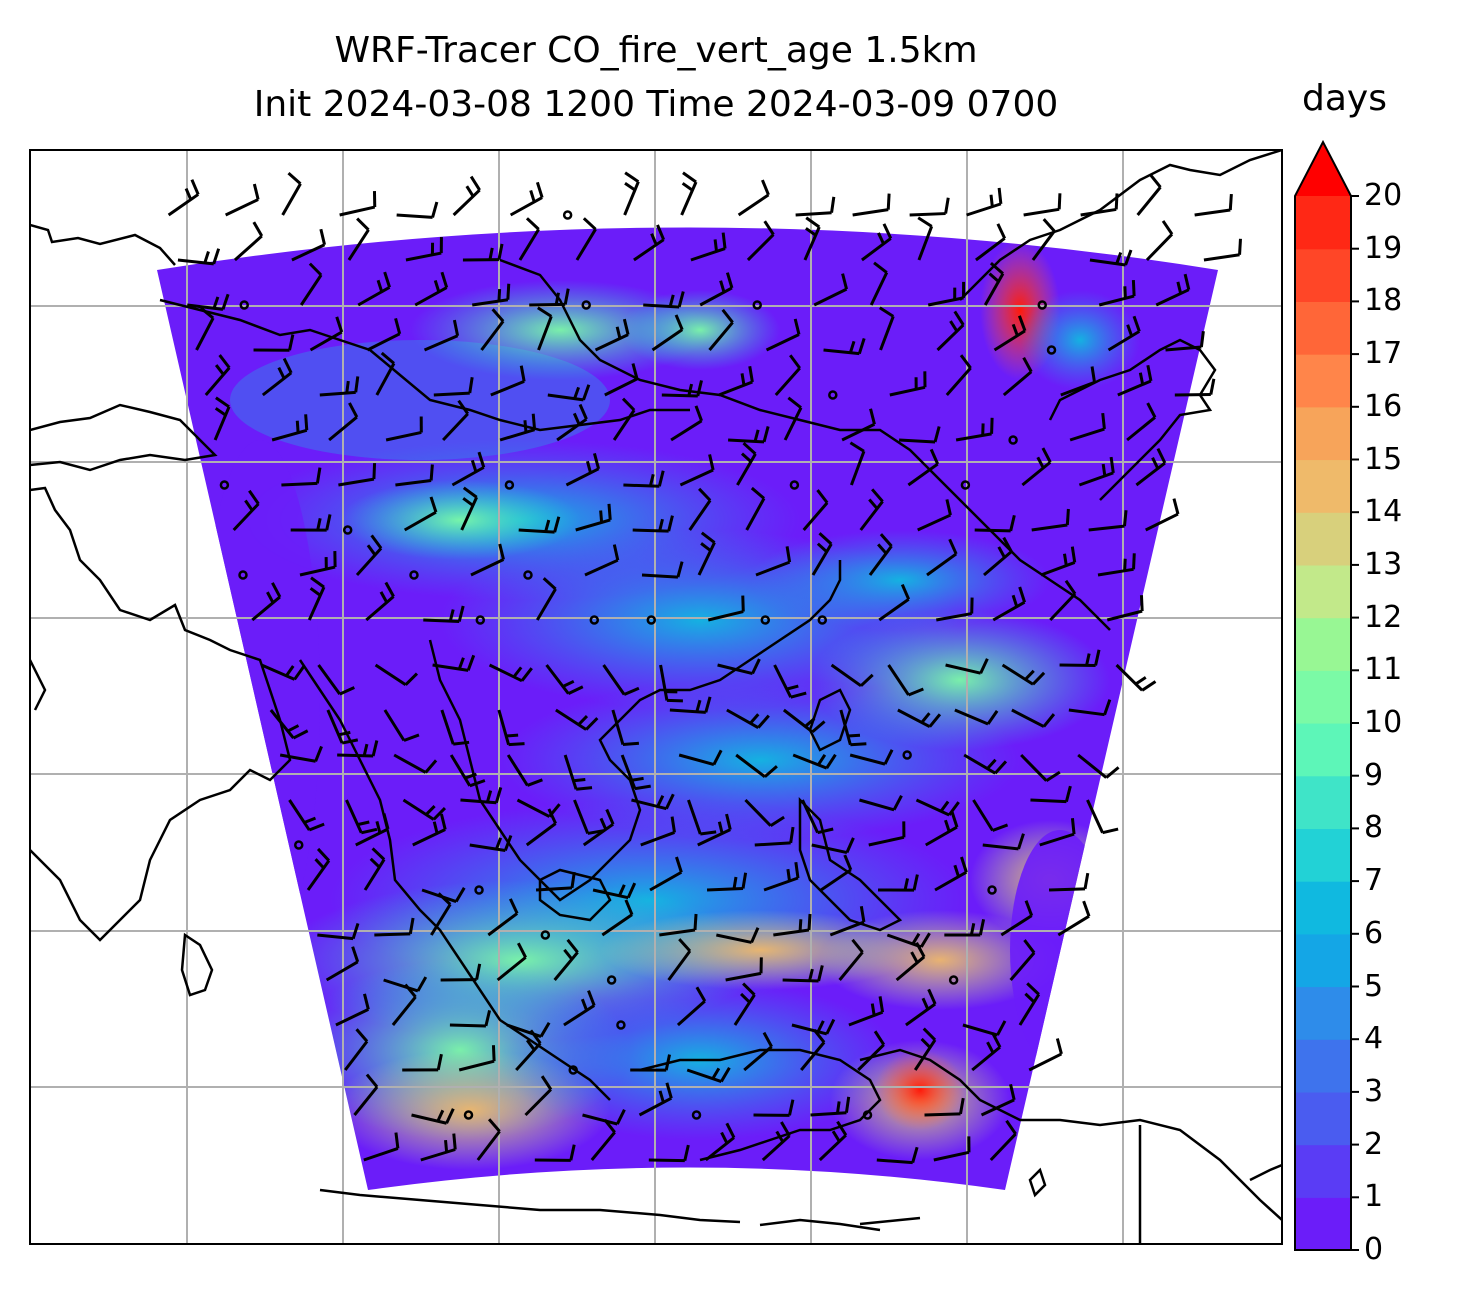 This screenshot has width=1462, height=1306. I want to click on colorbar-tick-label: 6, so click(1374, 933).